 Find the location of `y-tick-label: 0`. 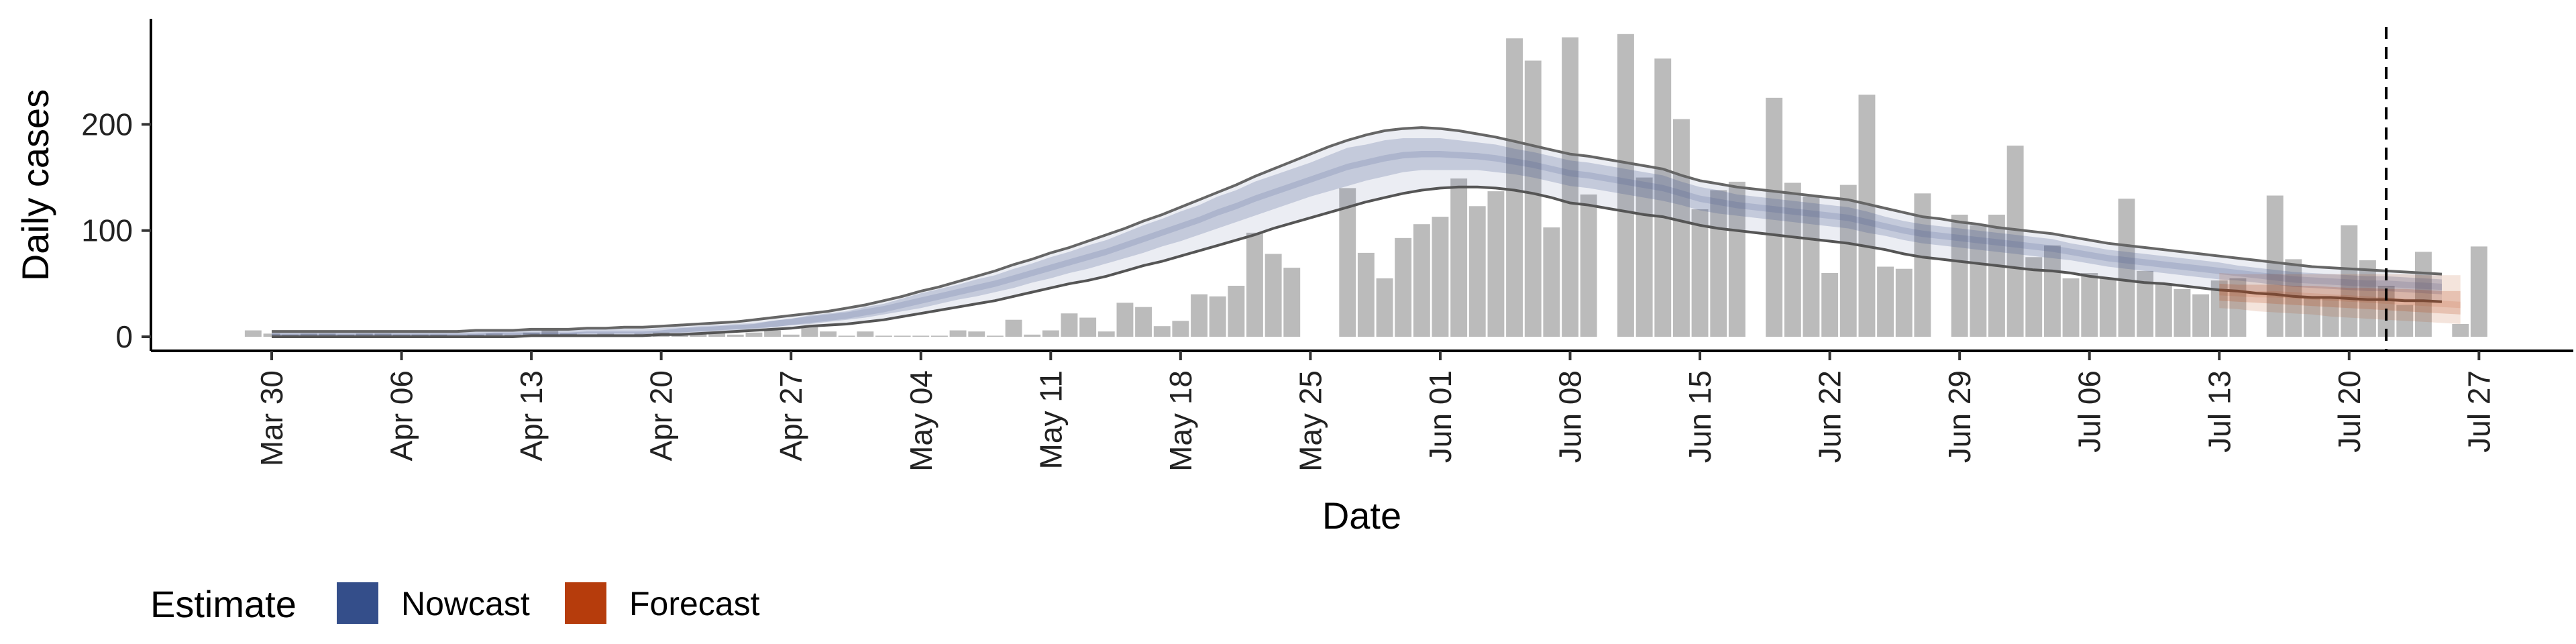

y-tick-label: 0 is located at coordinates (124, 336).